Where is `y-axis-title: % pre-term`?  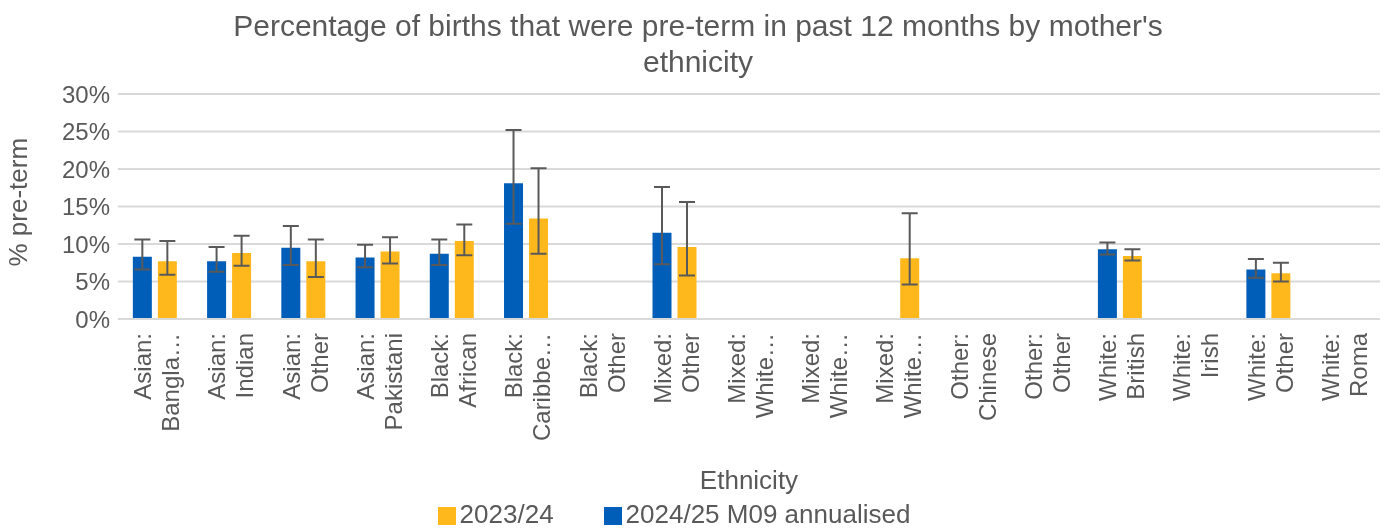
y-axis-title: % pre-term is located at coordinates (18, 202).